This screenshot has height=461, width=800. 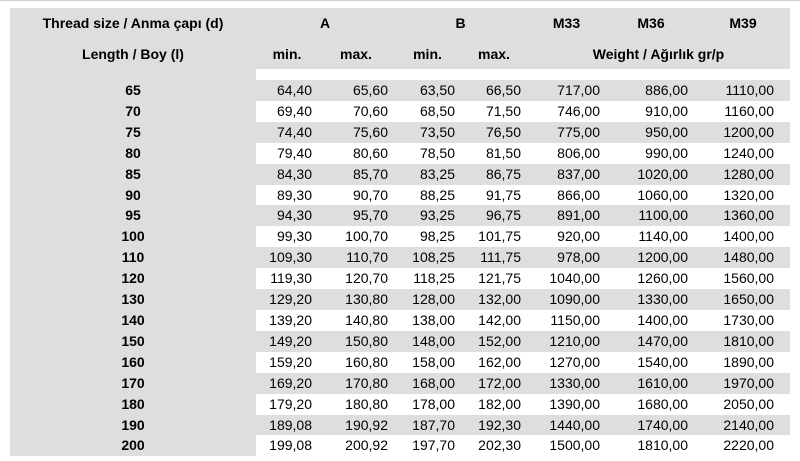 What do you see at coordinates (287, 320) in the screenshot?
I see `a-min-cell: 139,20` at bounding box center [287, 320].